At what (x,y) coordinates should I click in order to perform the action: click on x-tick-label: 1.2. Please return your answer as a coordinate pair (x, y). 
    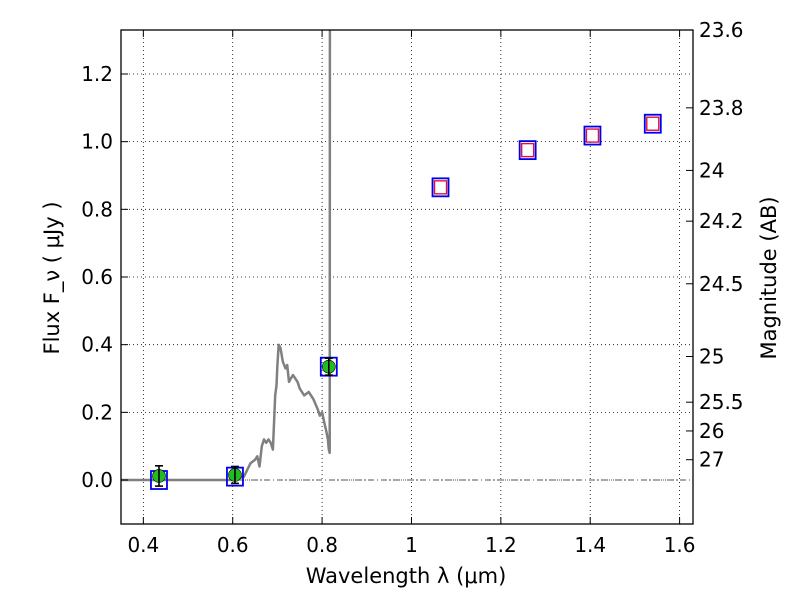
    Looking at the image, I should click on (501, 545).